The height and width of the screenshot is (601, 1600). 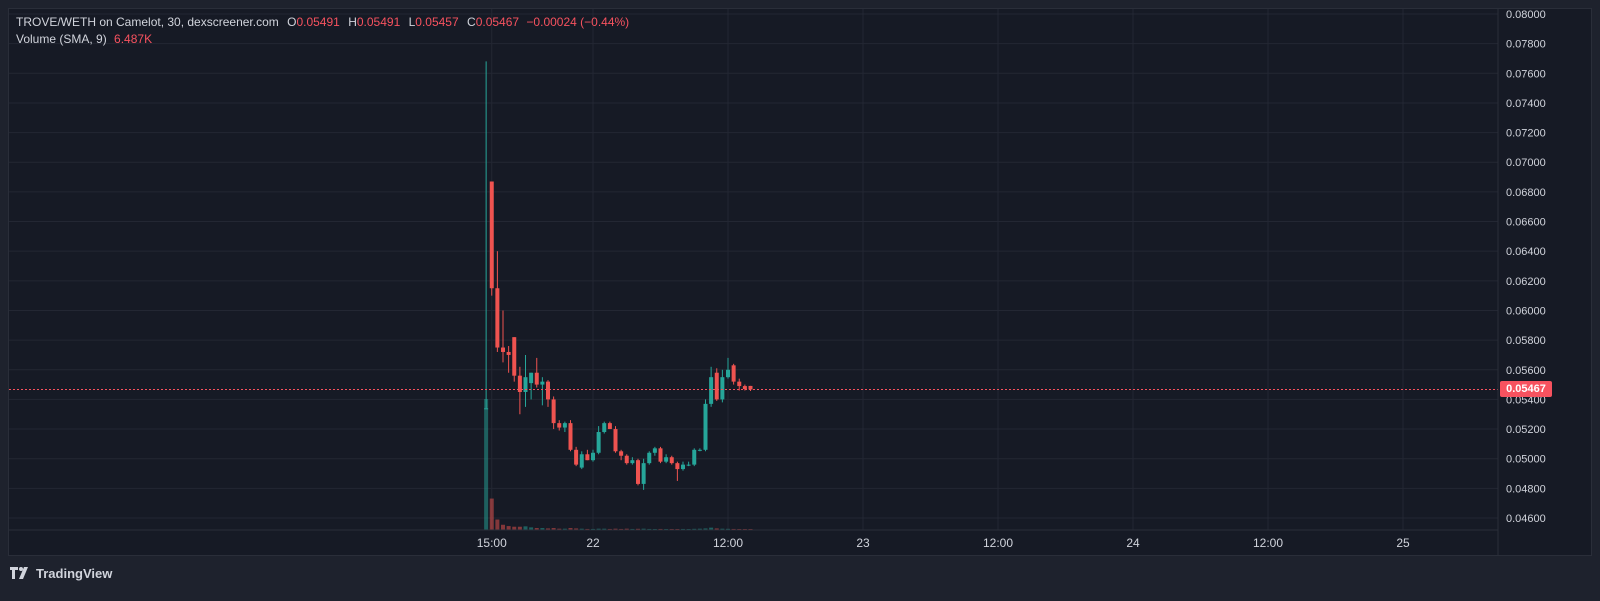 I want to click on legend-volume: Volume (SMA, 9) 6.487K, so click(x=84, y=39).